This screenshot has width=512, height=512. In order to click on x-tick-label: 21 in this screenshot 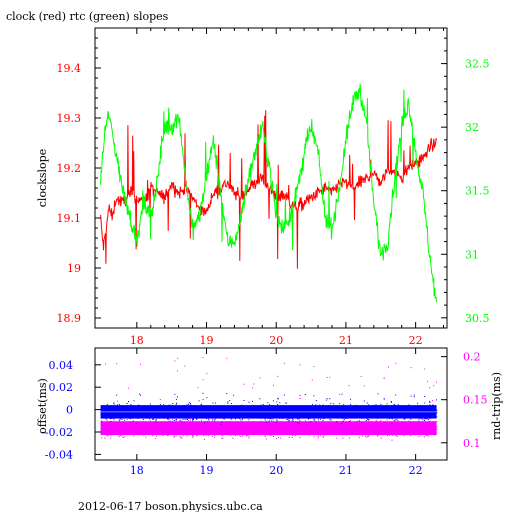, I will do `click(346, 340)`.